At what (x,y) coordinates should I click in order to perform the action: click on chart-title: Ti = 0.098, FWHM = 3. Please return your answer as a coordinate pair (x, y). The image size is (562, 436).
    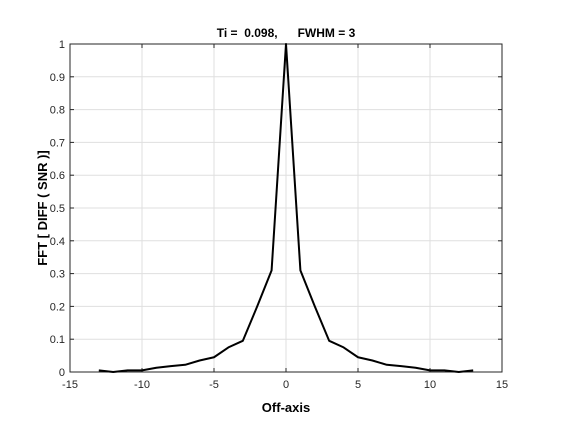
    Looking at the image, I should click on (286, 33).